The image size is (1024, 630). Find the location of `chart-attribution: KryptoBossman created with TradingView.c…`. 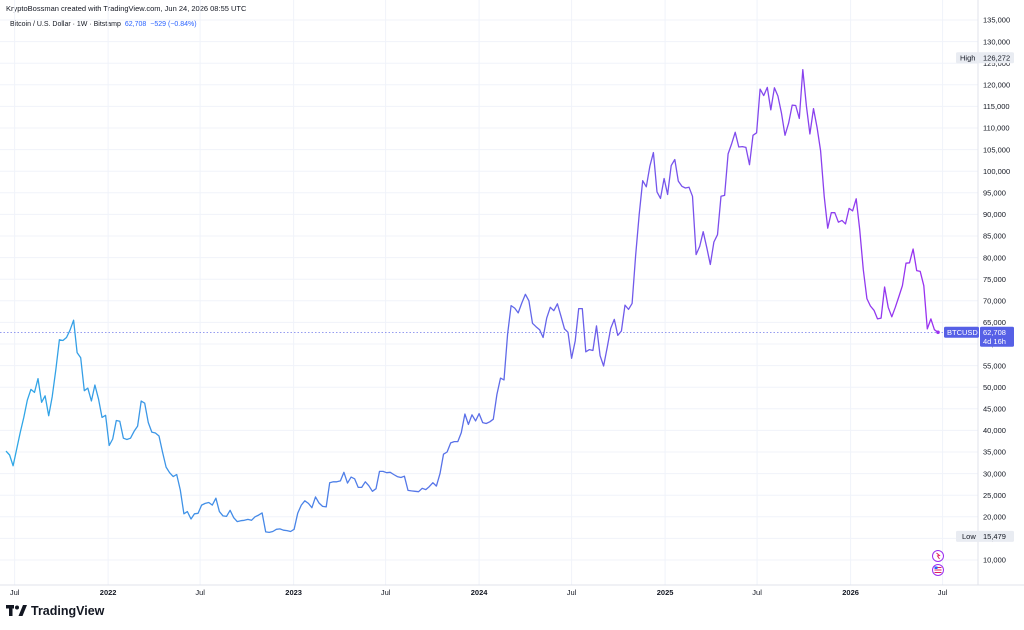

chart-attribution: KryptoBossman created with TradingView.c… is located at coordinates (126, 8).